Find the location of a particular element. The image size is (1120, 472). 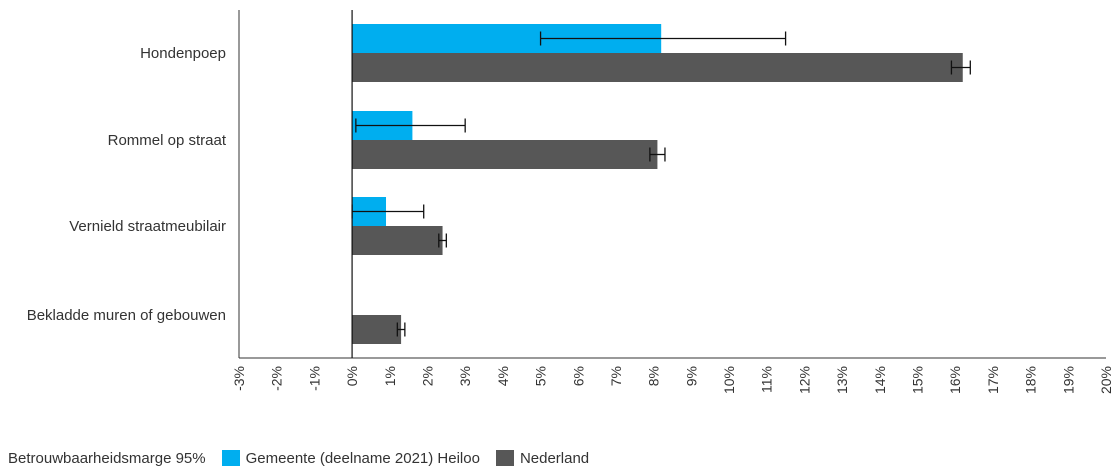

legend-item-nederland: Nederland is located at coordinates (542, 458).